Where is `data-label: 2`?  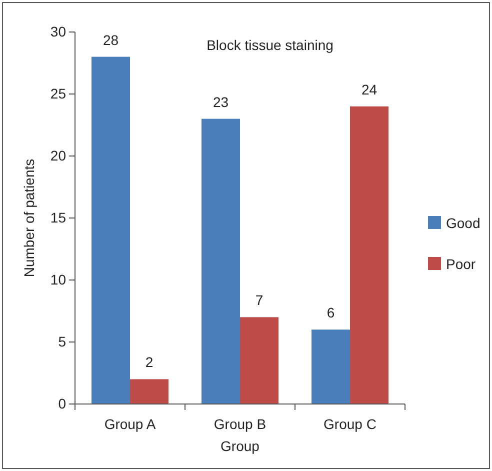 data-label: 2 is located at coordinates (149, 362).